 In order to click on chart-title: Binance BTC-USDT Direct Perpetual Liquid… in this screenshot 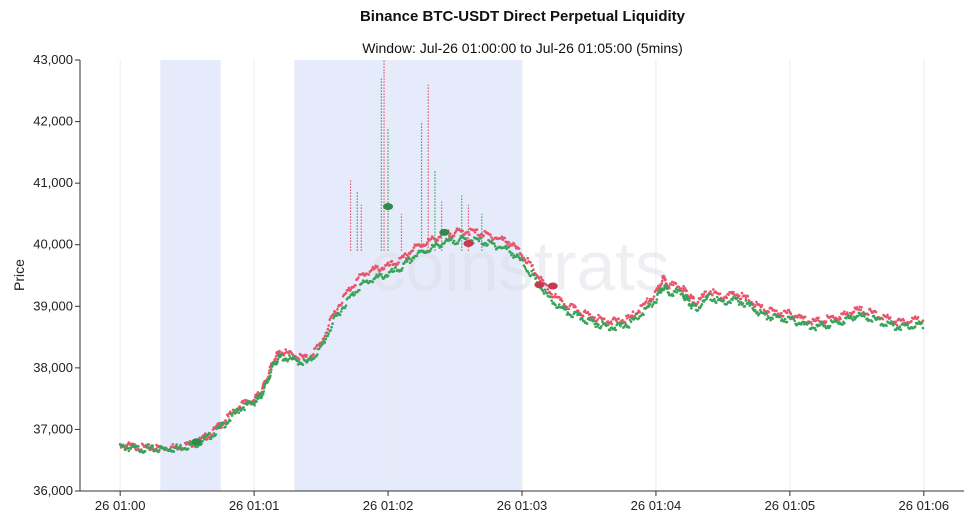, I will do `click(522, 16)`.